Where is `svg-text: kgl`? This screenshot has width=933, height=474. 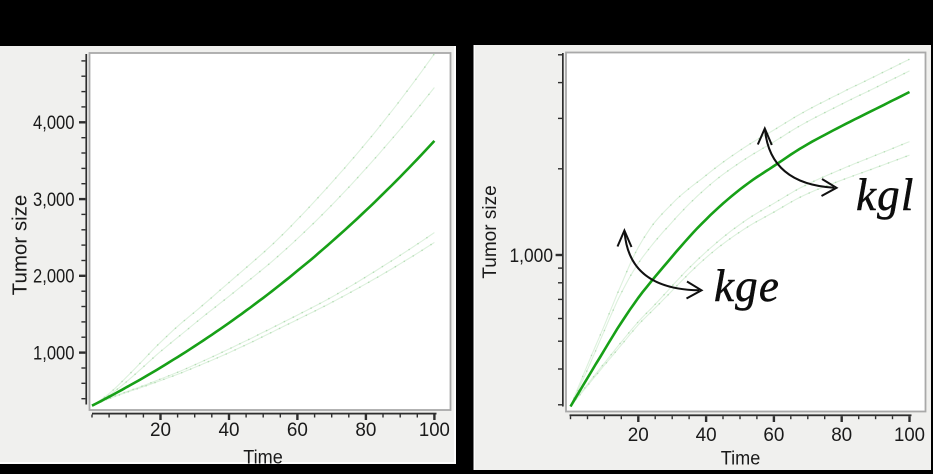 svg-text: kgl is located at coordinates (885, 195).